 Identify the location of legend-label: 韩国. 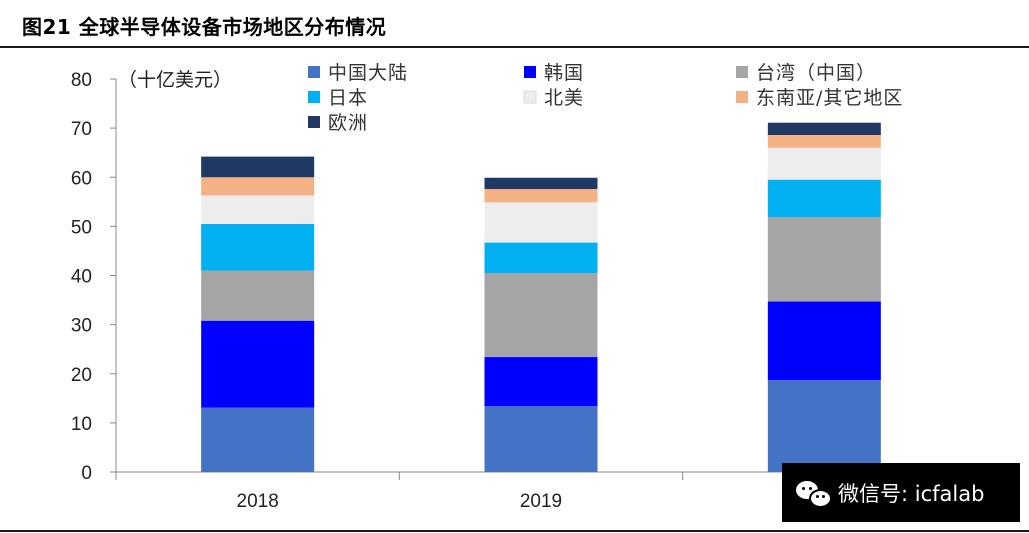
(564, 73).